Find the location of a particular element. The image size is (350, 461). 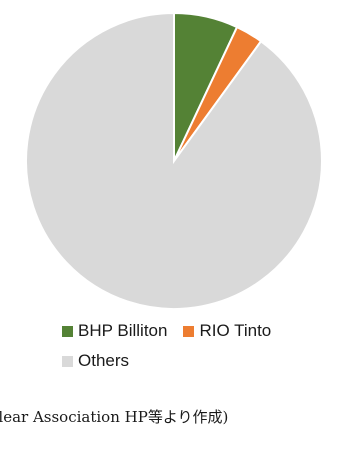

legend-row-1: BHP Billiton RIO Tinto is located at coordinates (206, 331).